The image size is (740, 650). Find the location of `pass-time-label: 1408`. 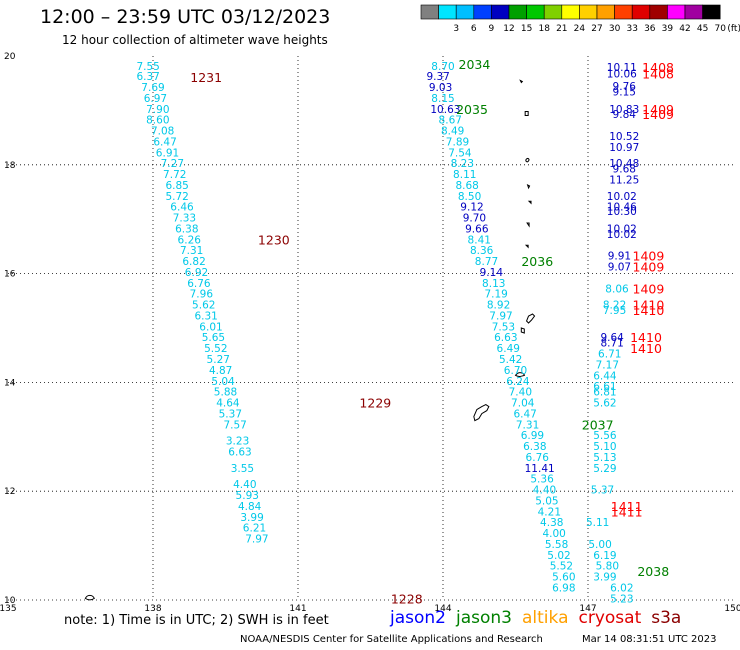

pass-time-label: 1408 is located at coordinates (658, 67).